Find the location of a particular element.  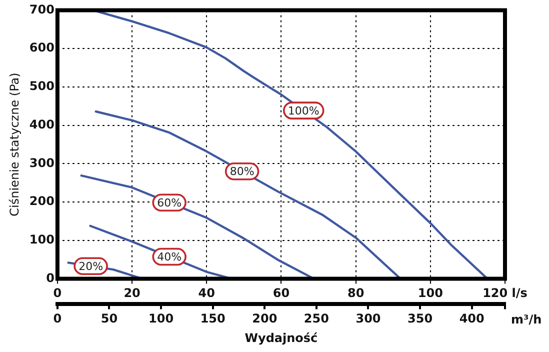

y-tick-label: 400 is located at coordinates (41, 124).